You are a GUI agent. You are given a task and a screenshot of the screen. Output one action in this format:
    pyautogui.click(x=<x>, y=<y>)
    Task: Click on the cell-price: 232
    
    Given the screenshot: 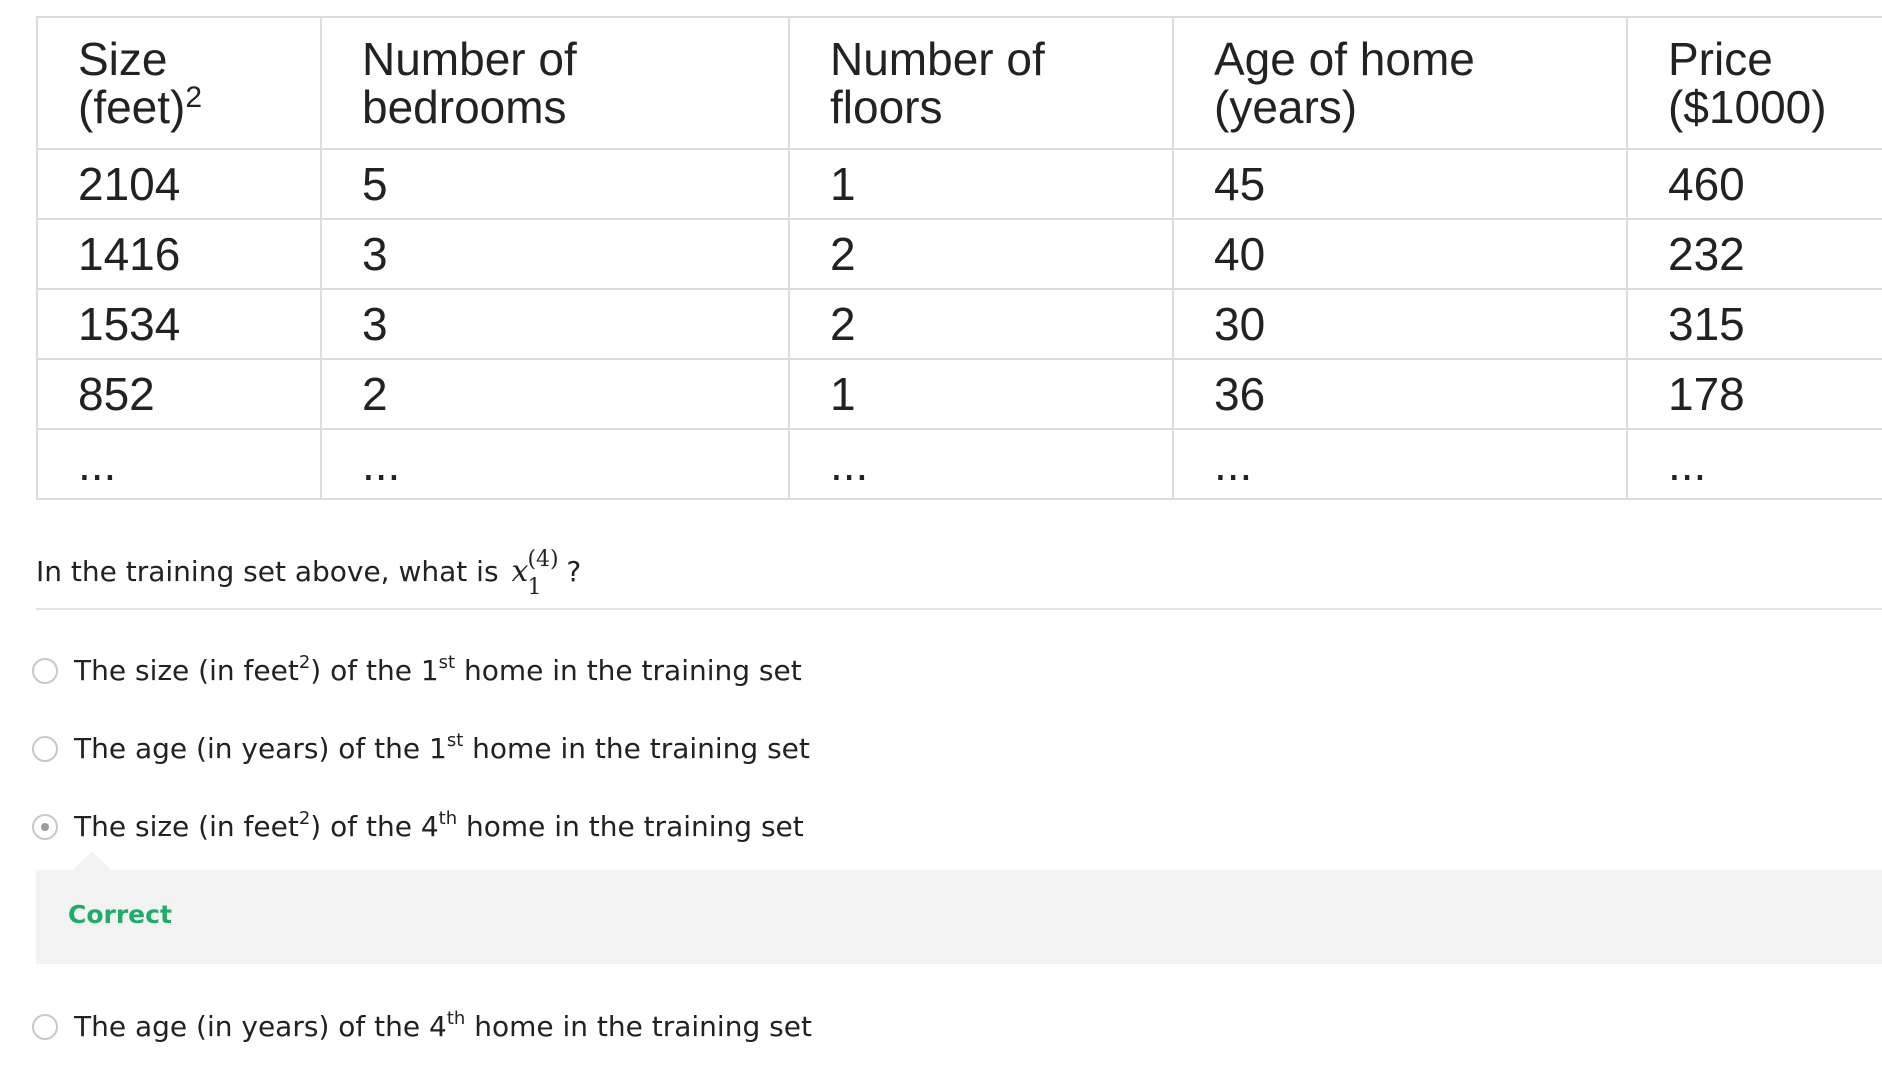 What is the action you would take?
    pyautogui.click(x=1754, y=254)
    